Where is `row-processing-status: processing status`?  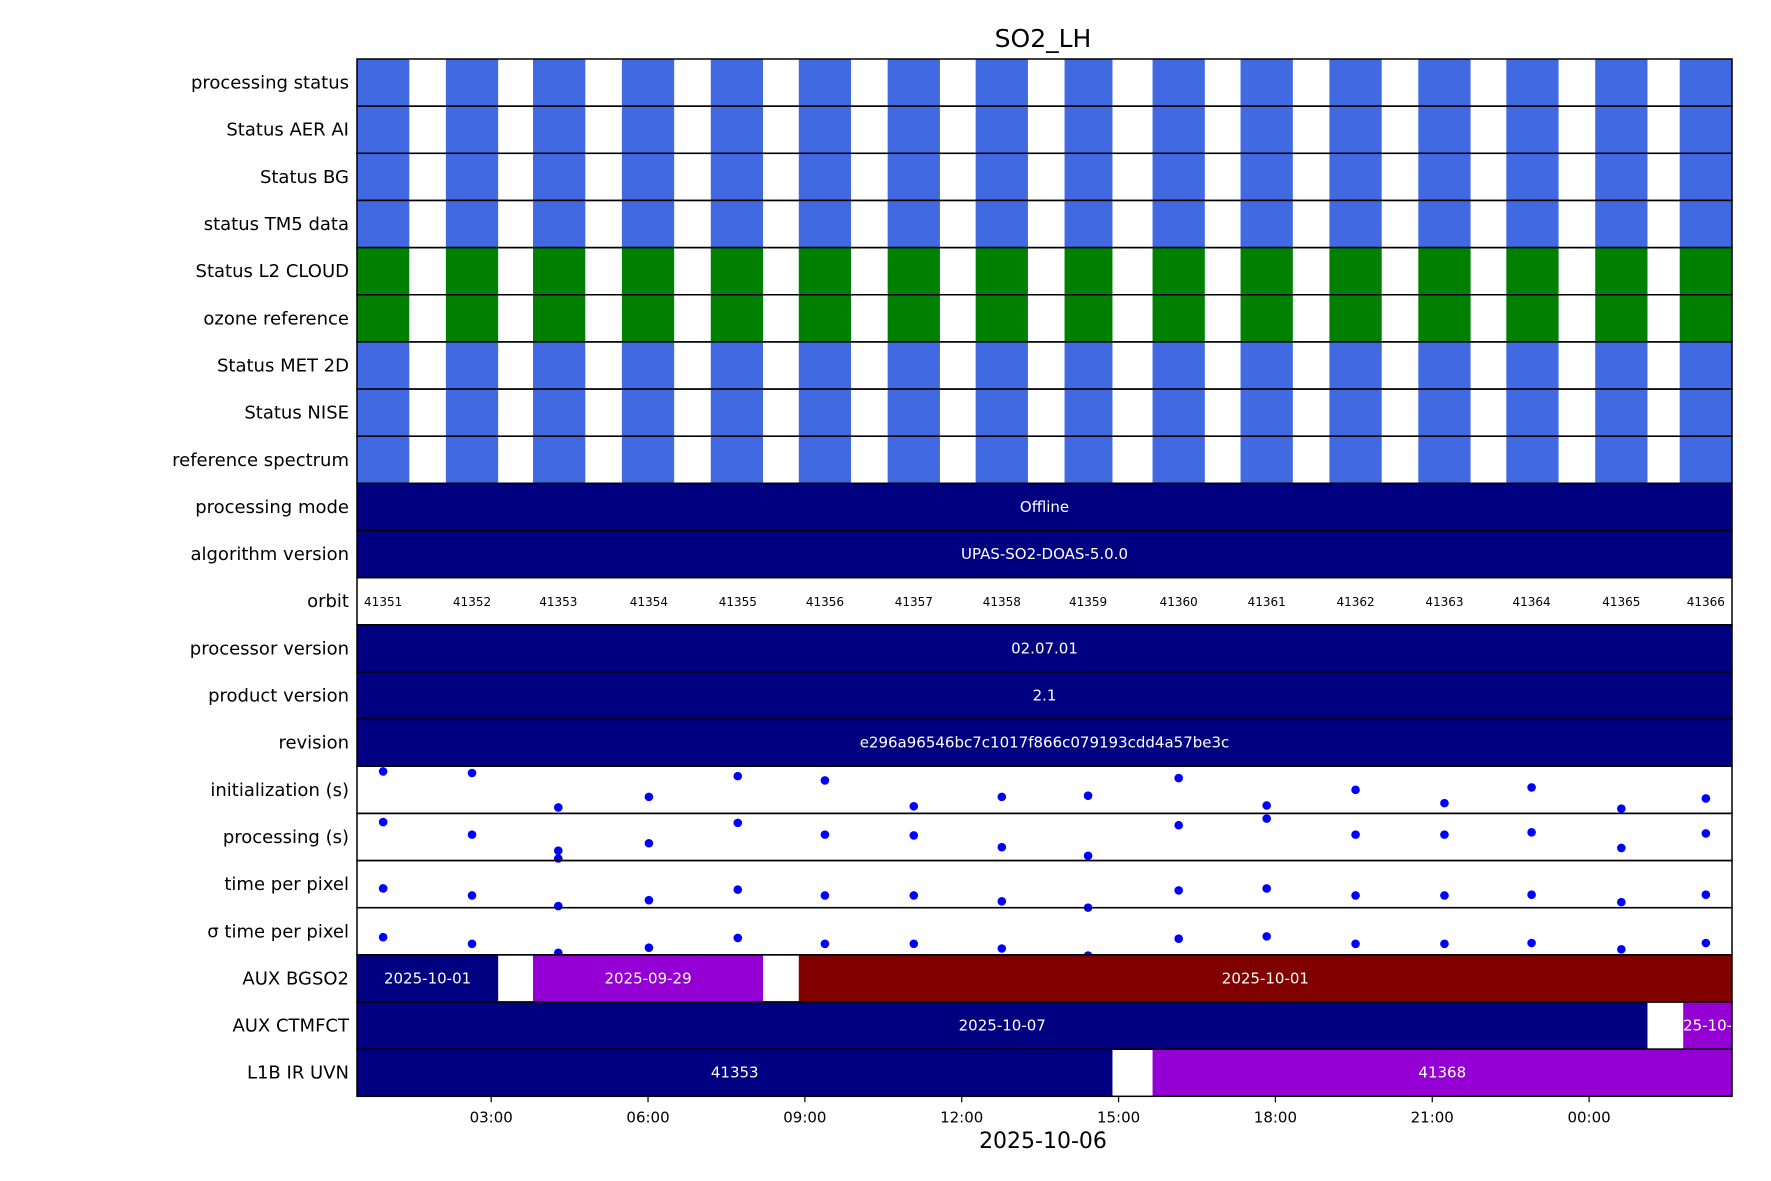 row-processing-status: processing status is located at coordinates (962, 82).